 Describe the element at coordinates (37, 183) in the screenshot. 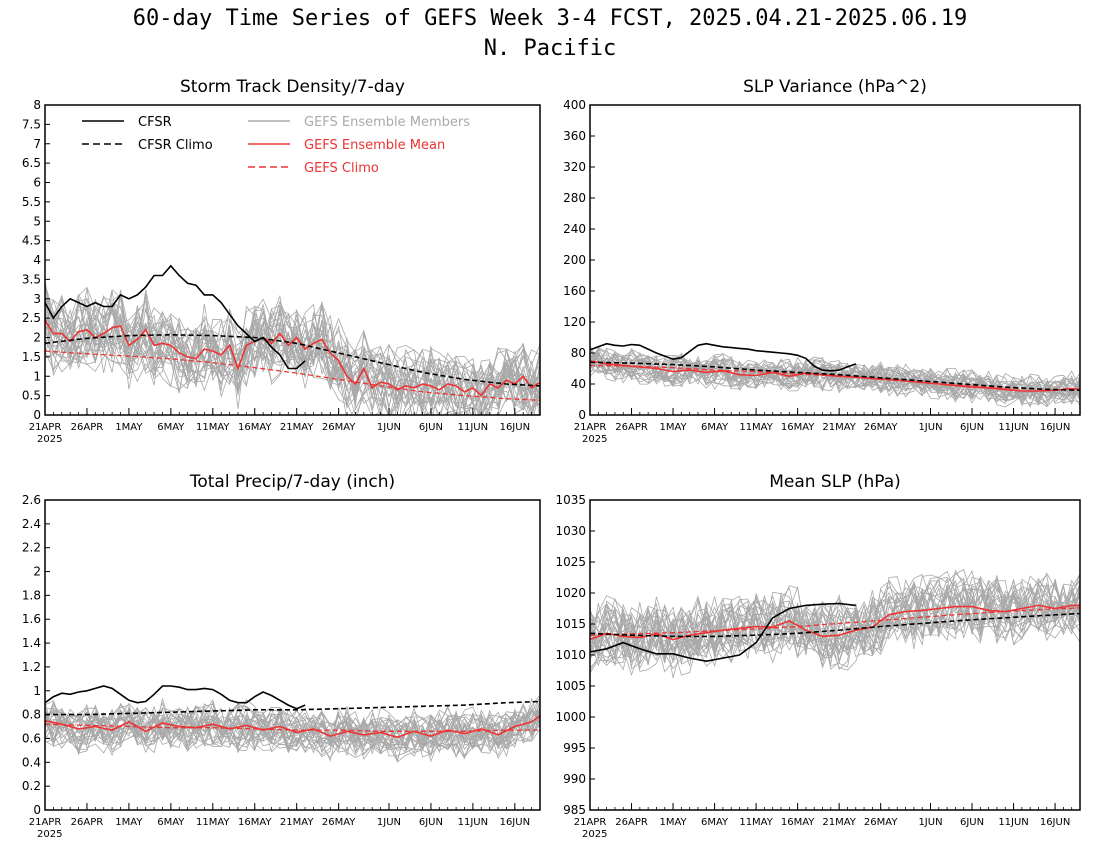

I see `y-tick-label: 6` at that location.